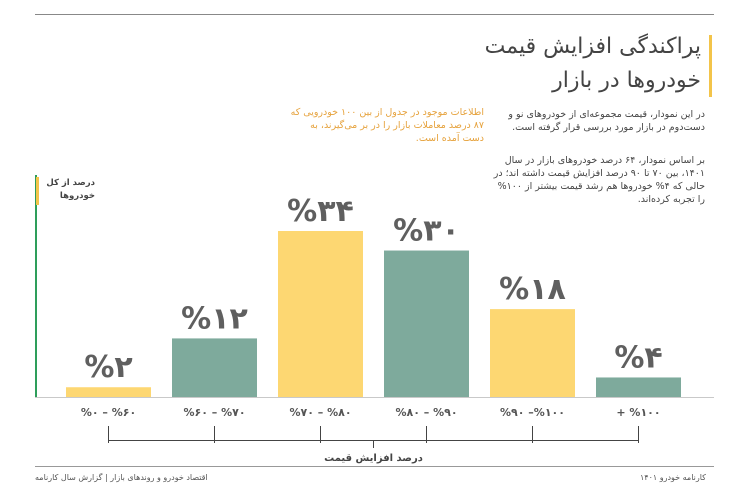 The width and height of the screenshot is (736, 495). What do you see at coordinates (638, 357) in the screenshot?
I see `bar-value-label: %۴` at bounding box center [638, 357].